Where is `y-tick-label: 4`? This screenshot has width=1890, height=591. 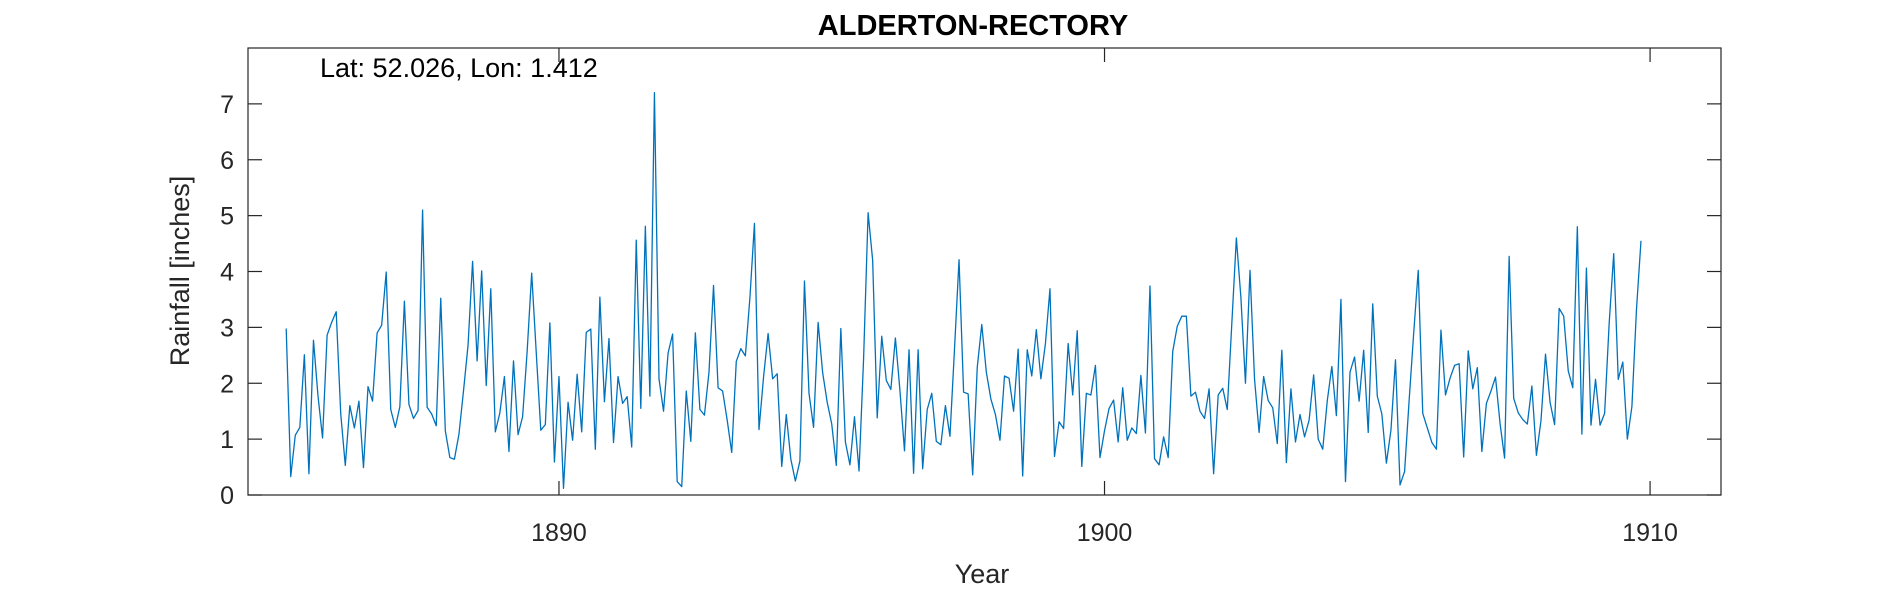
y-tick-label: 4 is located at coordinates (227, 273).